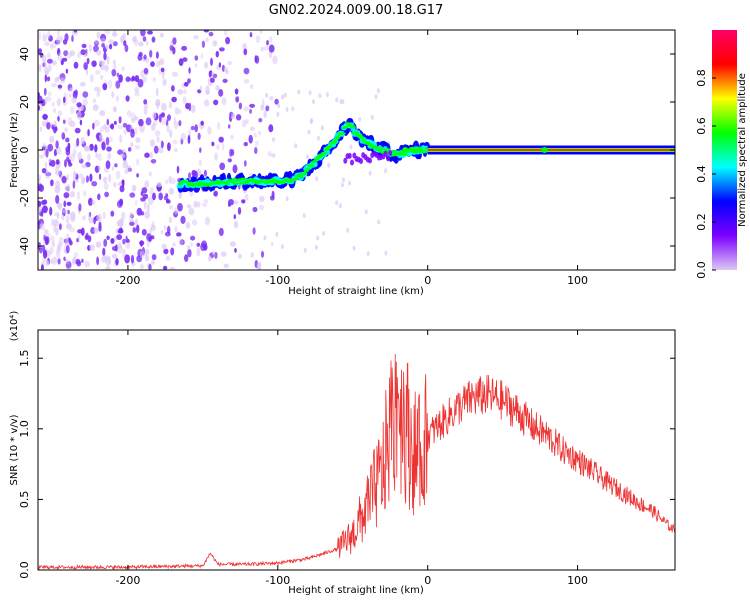 The height and width of the screenshot is (600, 750). Describe the element at coordinates (14, 150) in the screenshot. I see `spectrogram-y-axis-label: Frequency (Hz)` at that location.